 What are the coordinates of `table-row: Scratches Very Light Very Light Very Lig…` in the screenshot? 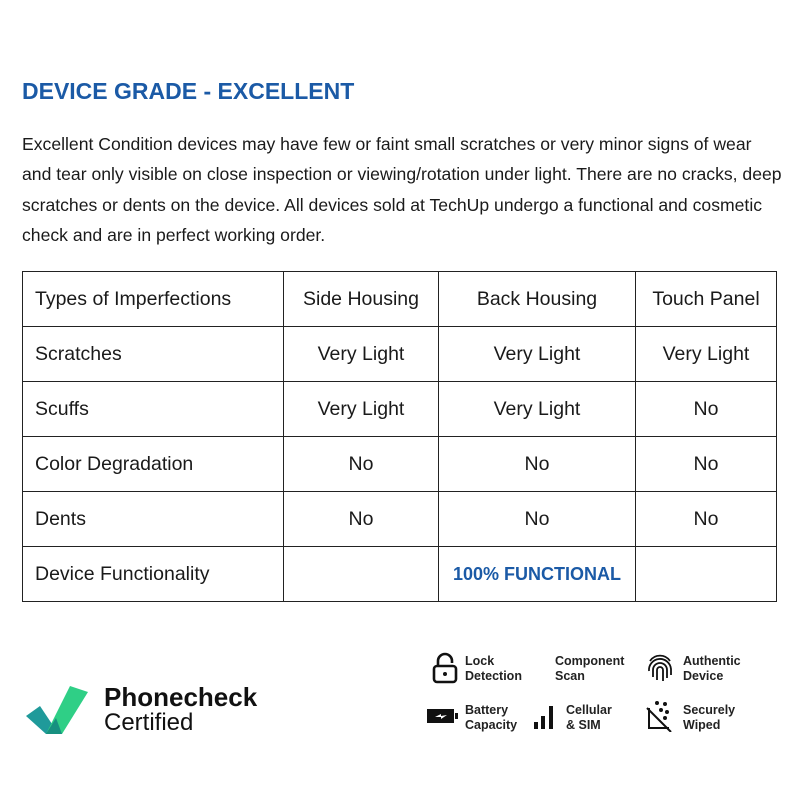 It's located at (399, 354).